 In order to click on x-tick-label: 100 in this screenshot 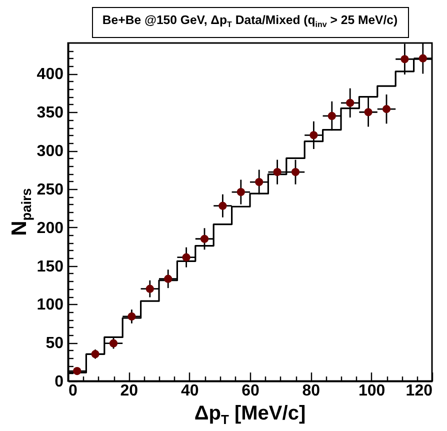, I will do `click(372, 391)`.